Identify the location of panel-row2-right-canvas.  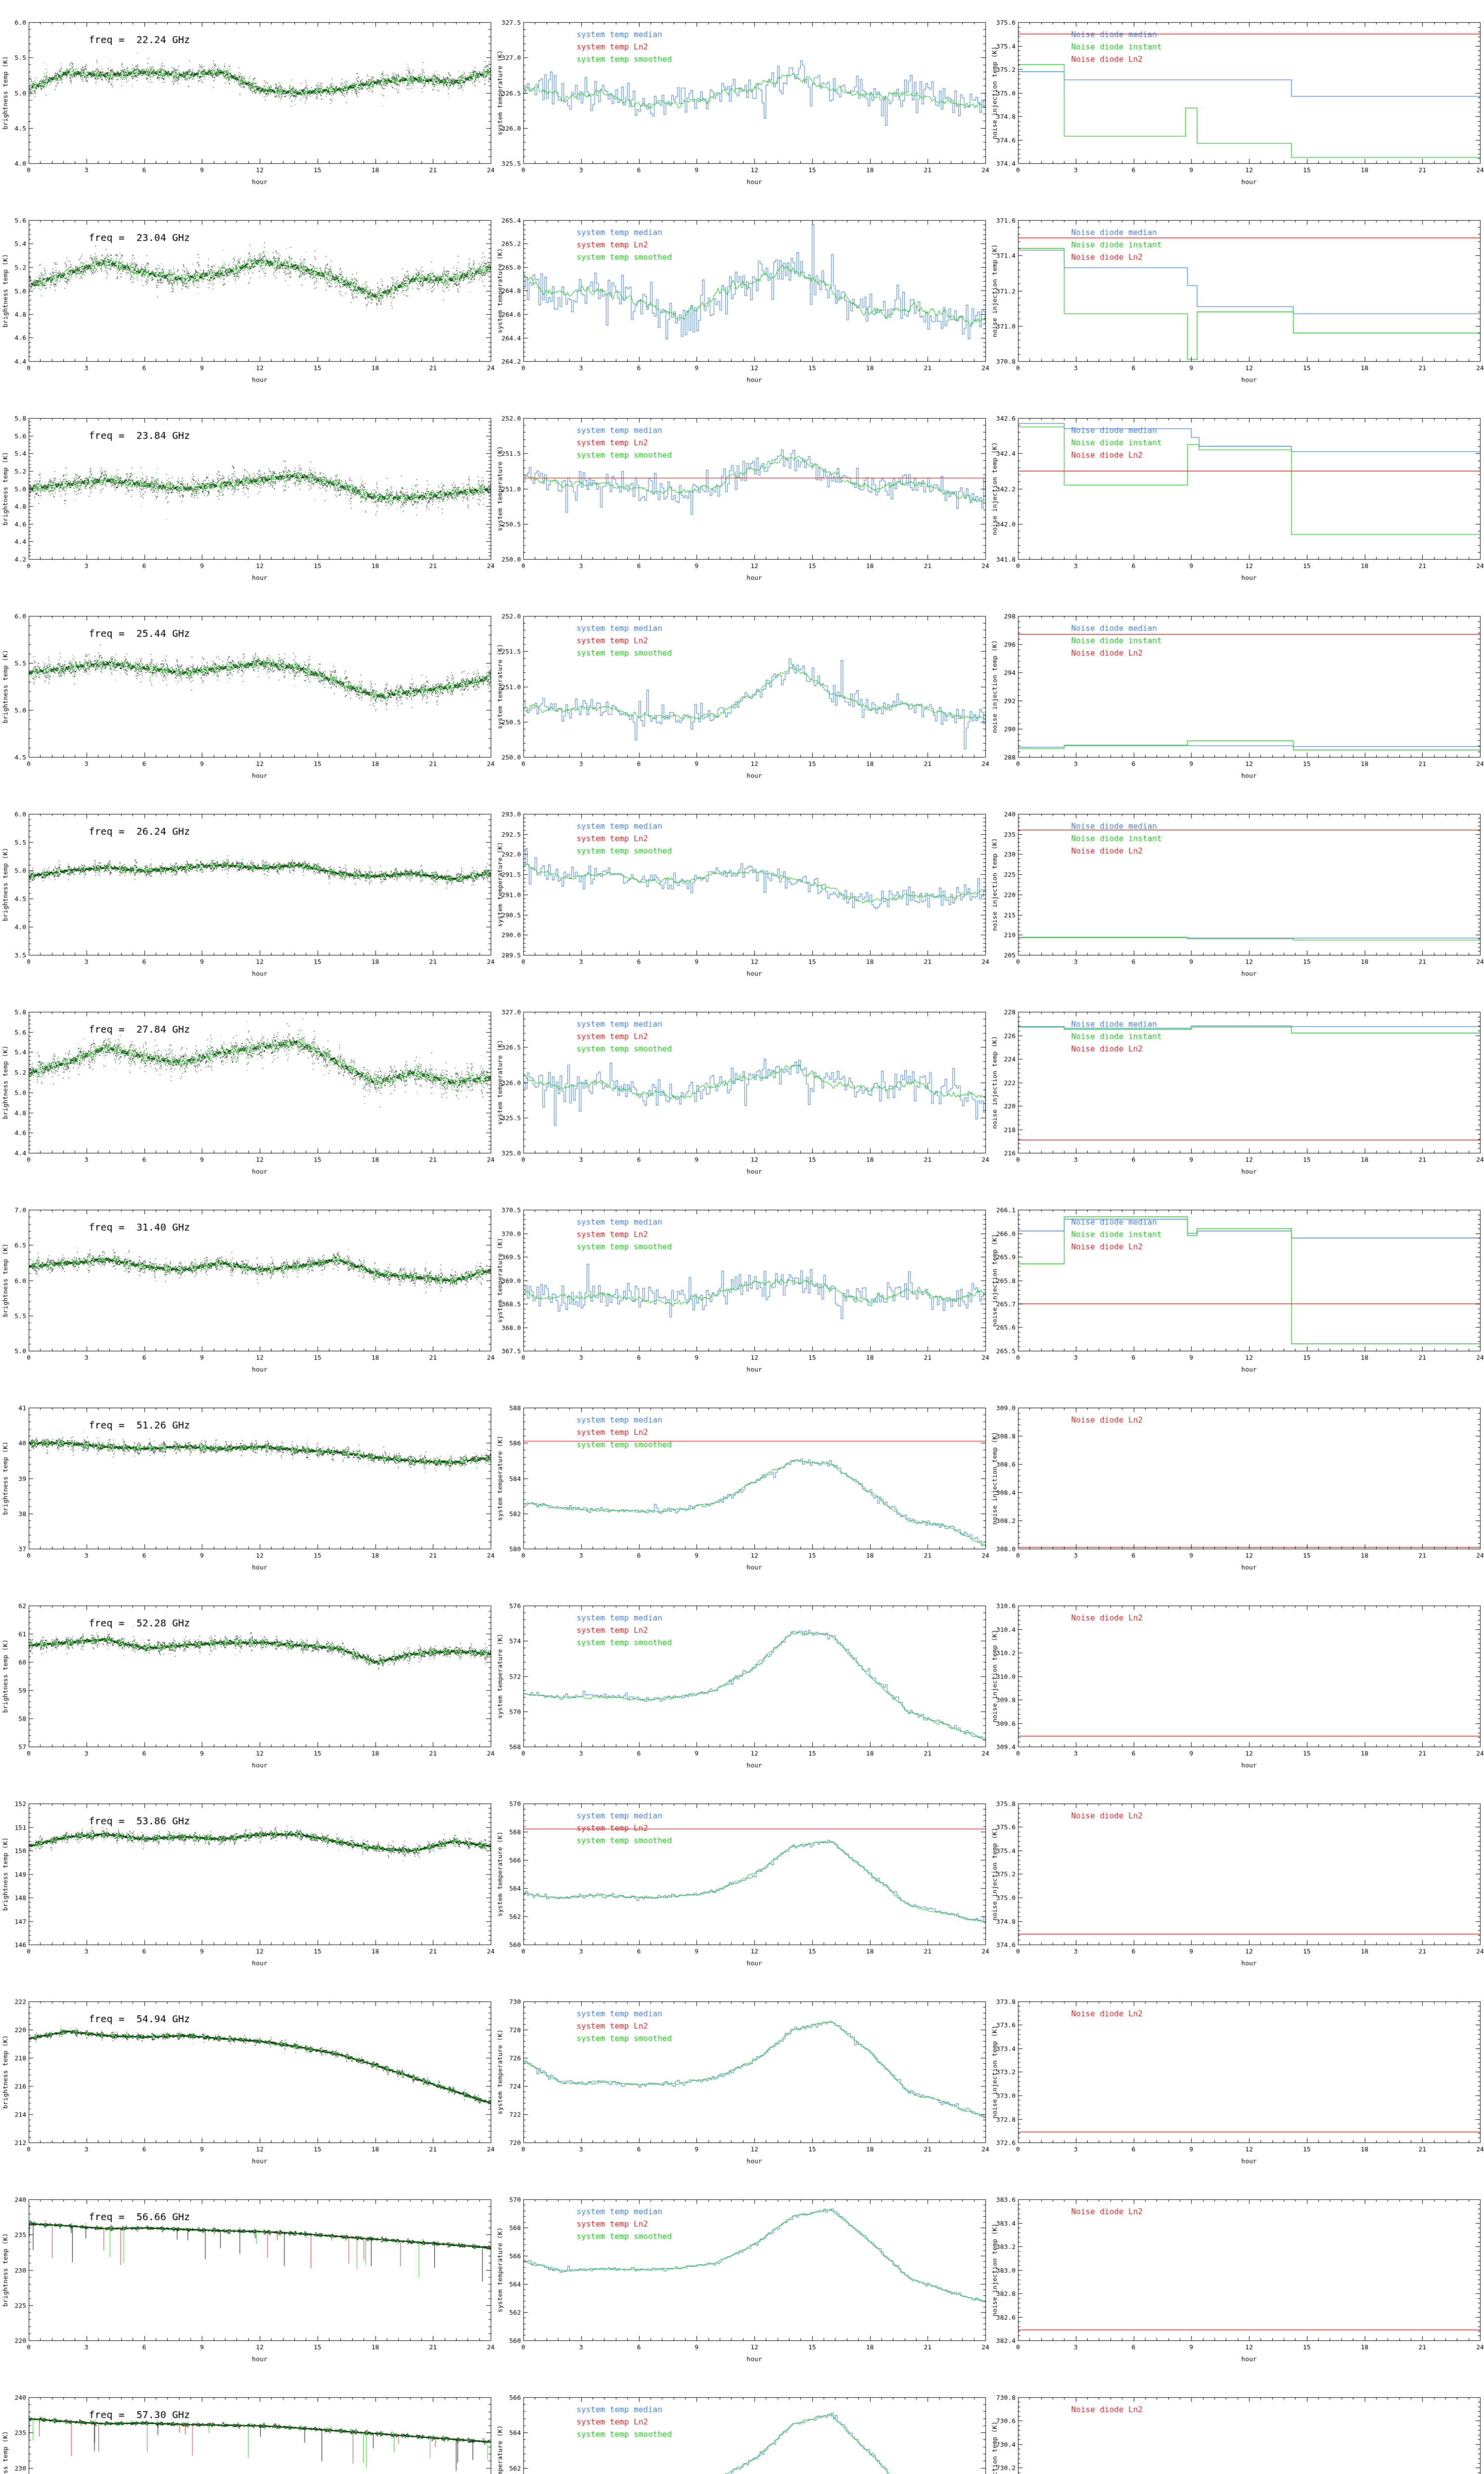
(1236, 297).